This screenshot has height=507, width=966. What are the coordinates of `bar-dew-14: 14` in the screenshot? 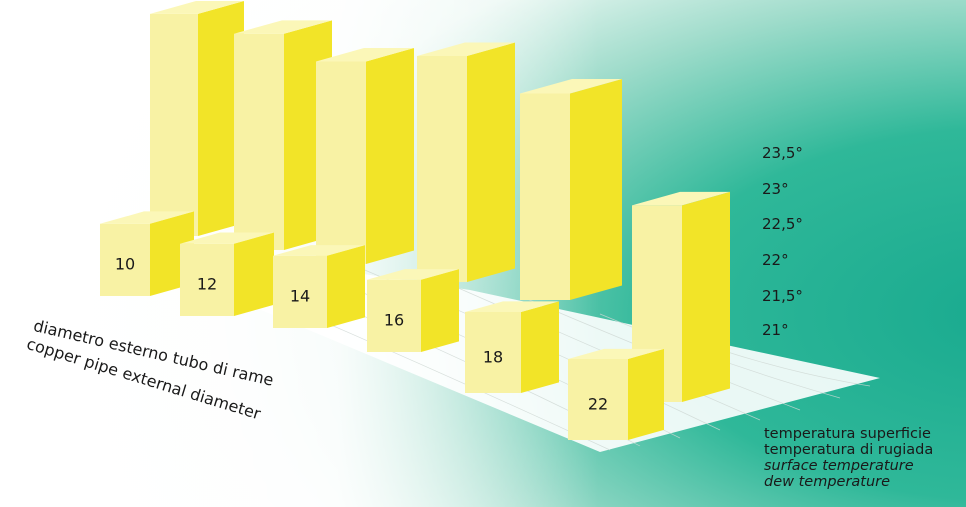 It's located at (319, 286).